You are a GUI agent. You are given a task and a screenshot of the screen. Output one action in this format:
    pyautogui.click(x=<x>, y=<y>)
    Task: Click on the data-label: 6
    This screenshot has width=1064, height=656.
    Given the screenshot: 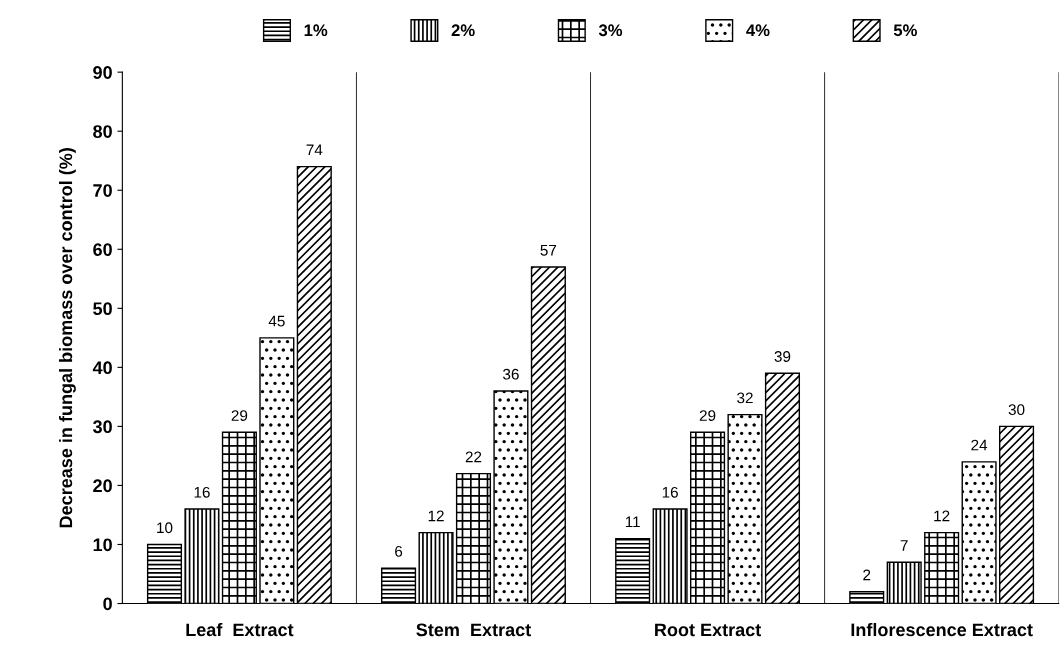 What is the action you would take?
    pyautogui.click(x=399, y=551)
    